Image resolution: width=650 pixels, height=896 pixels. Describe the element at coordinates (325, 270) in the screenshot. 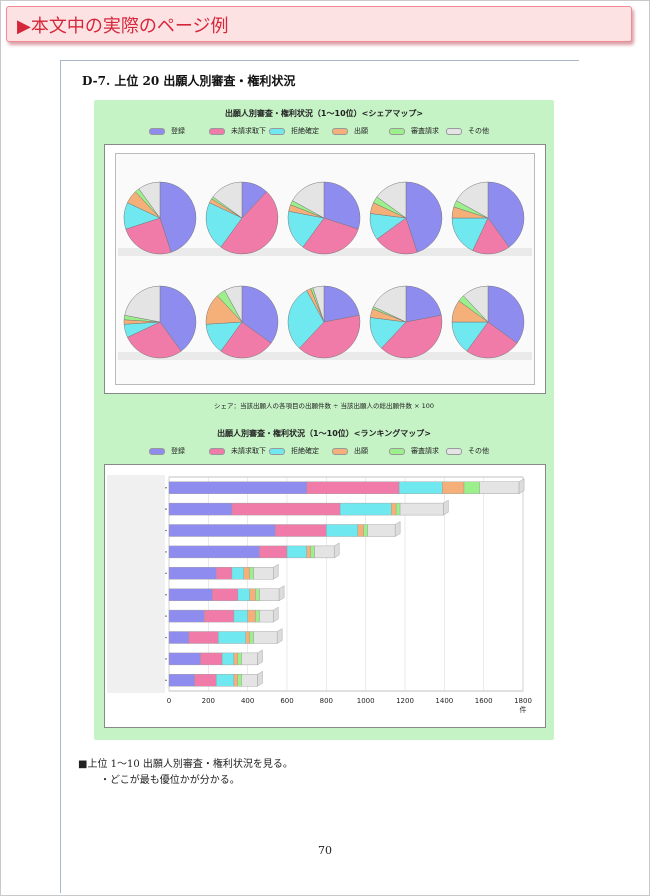

I see `pie-grid` at that location.